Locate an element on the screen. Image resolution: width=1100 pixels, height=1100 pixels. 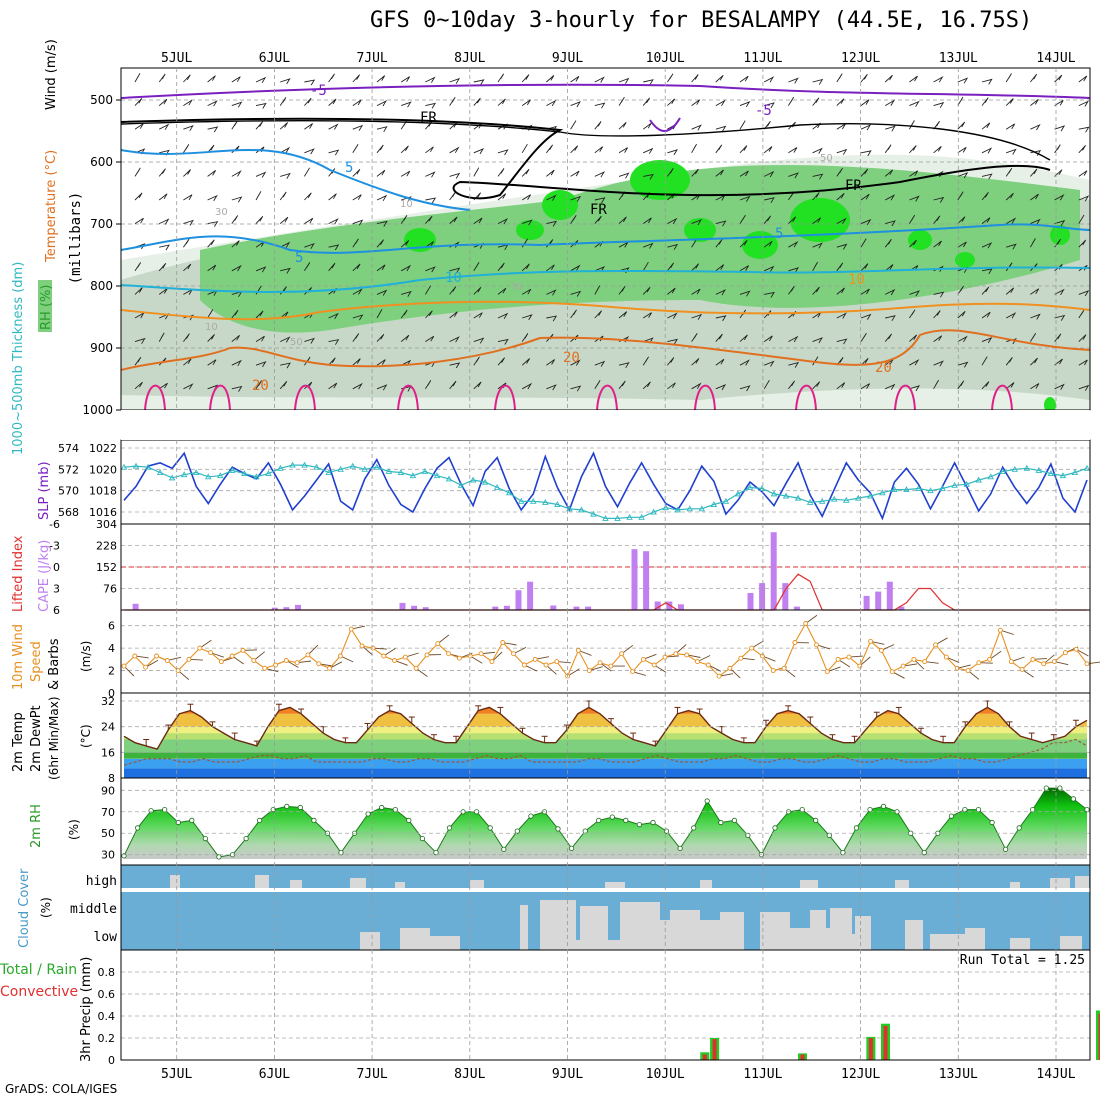
temp-contour-20-line is located at coordinates (605, 350).